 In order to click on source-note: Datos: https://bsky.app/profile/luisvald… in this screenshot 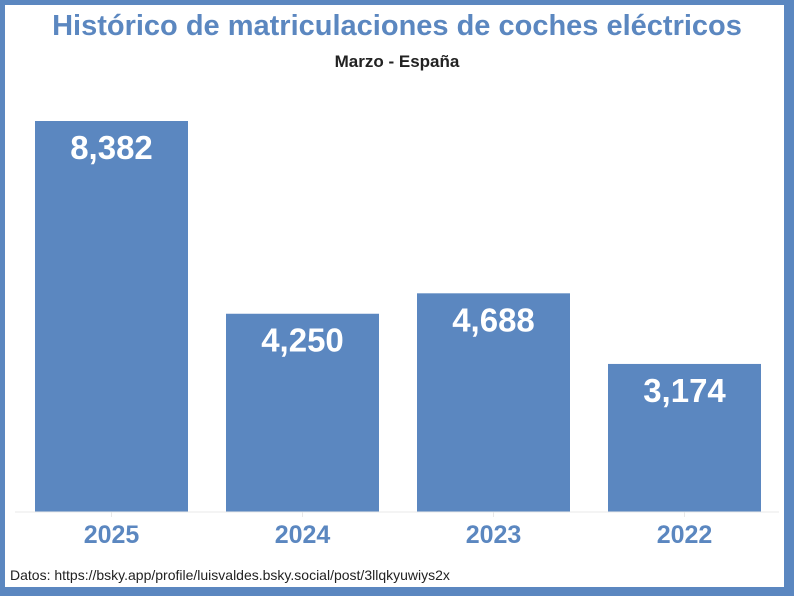, I will do `click(230, 575)`.